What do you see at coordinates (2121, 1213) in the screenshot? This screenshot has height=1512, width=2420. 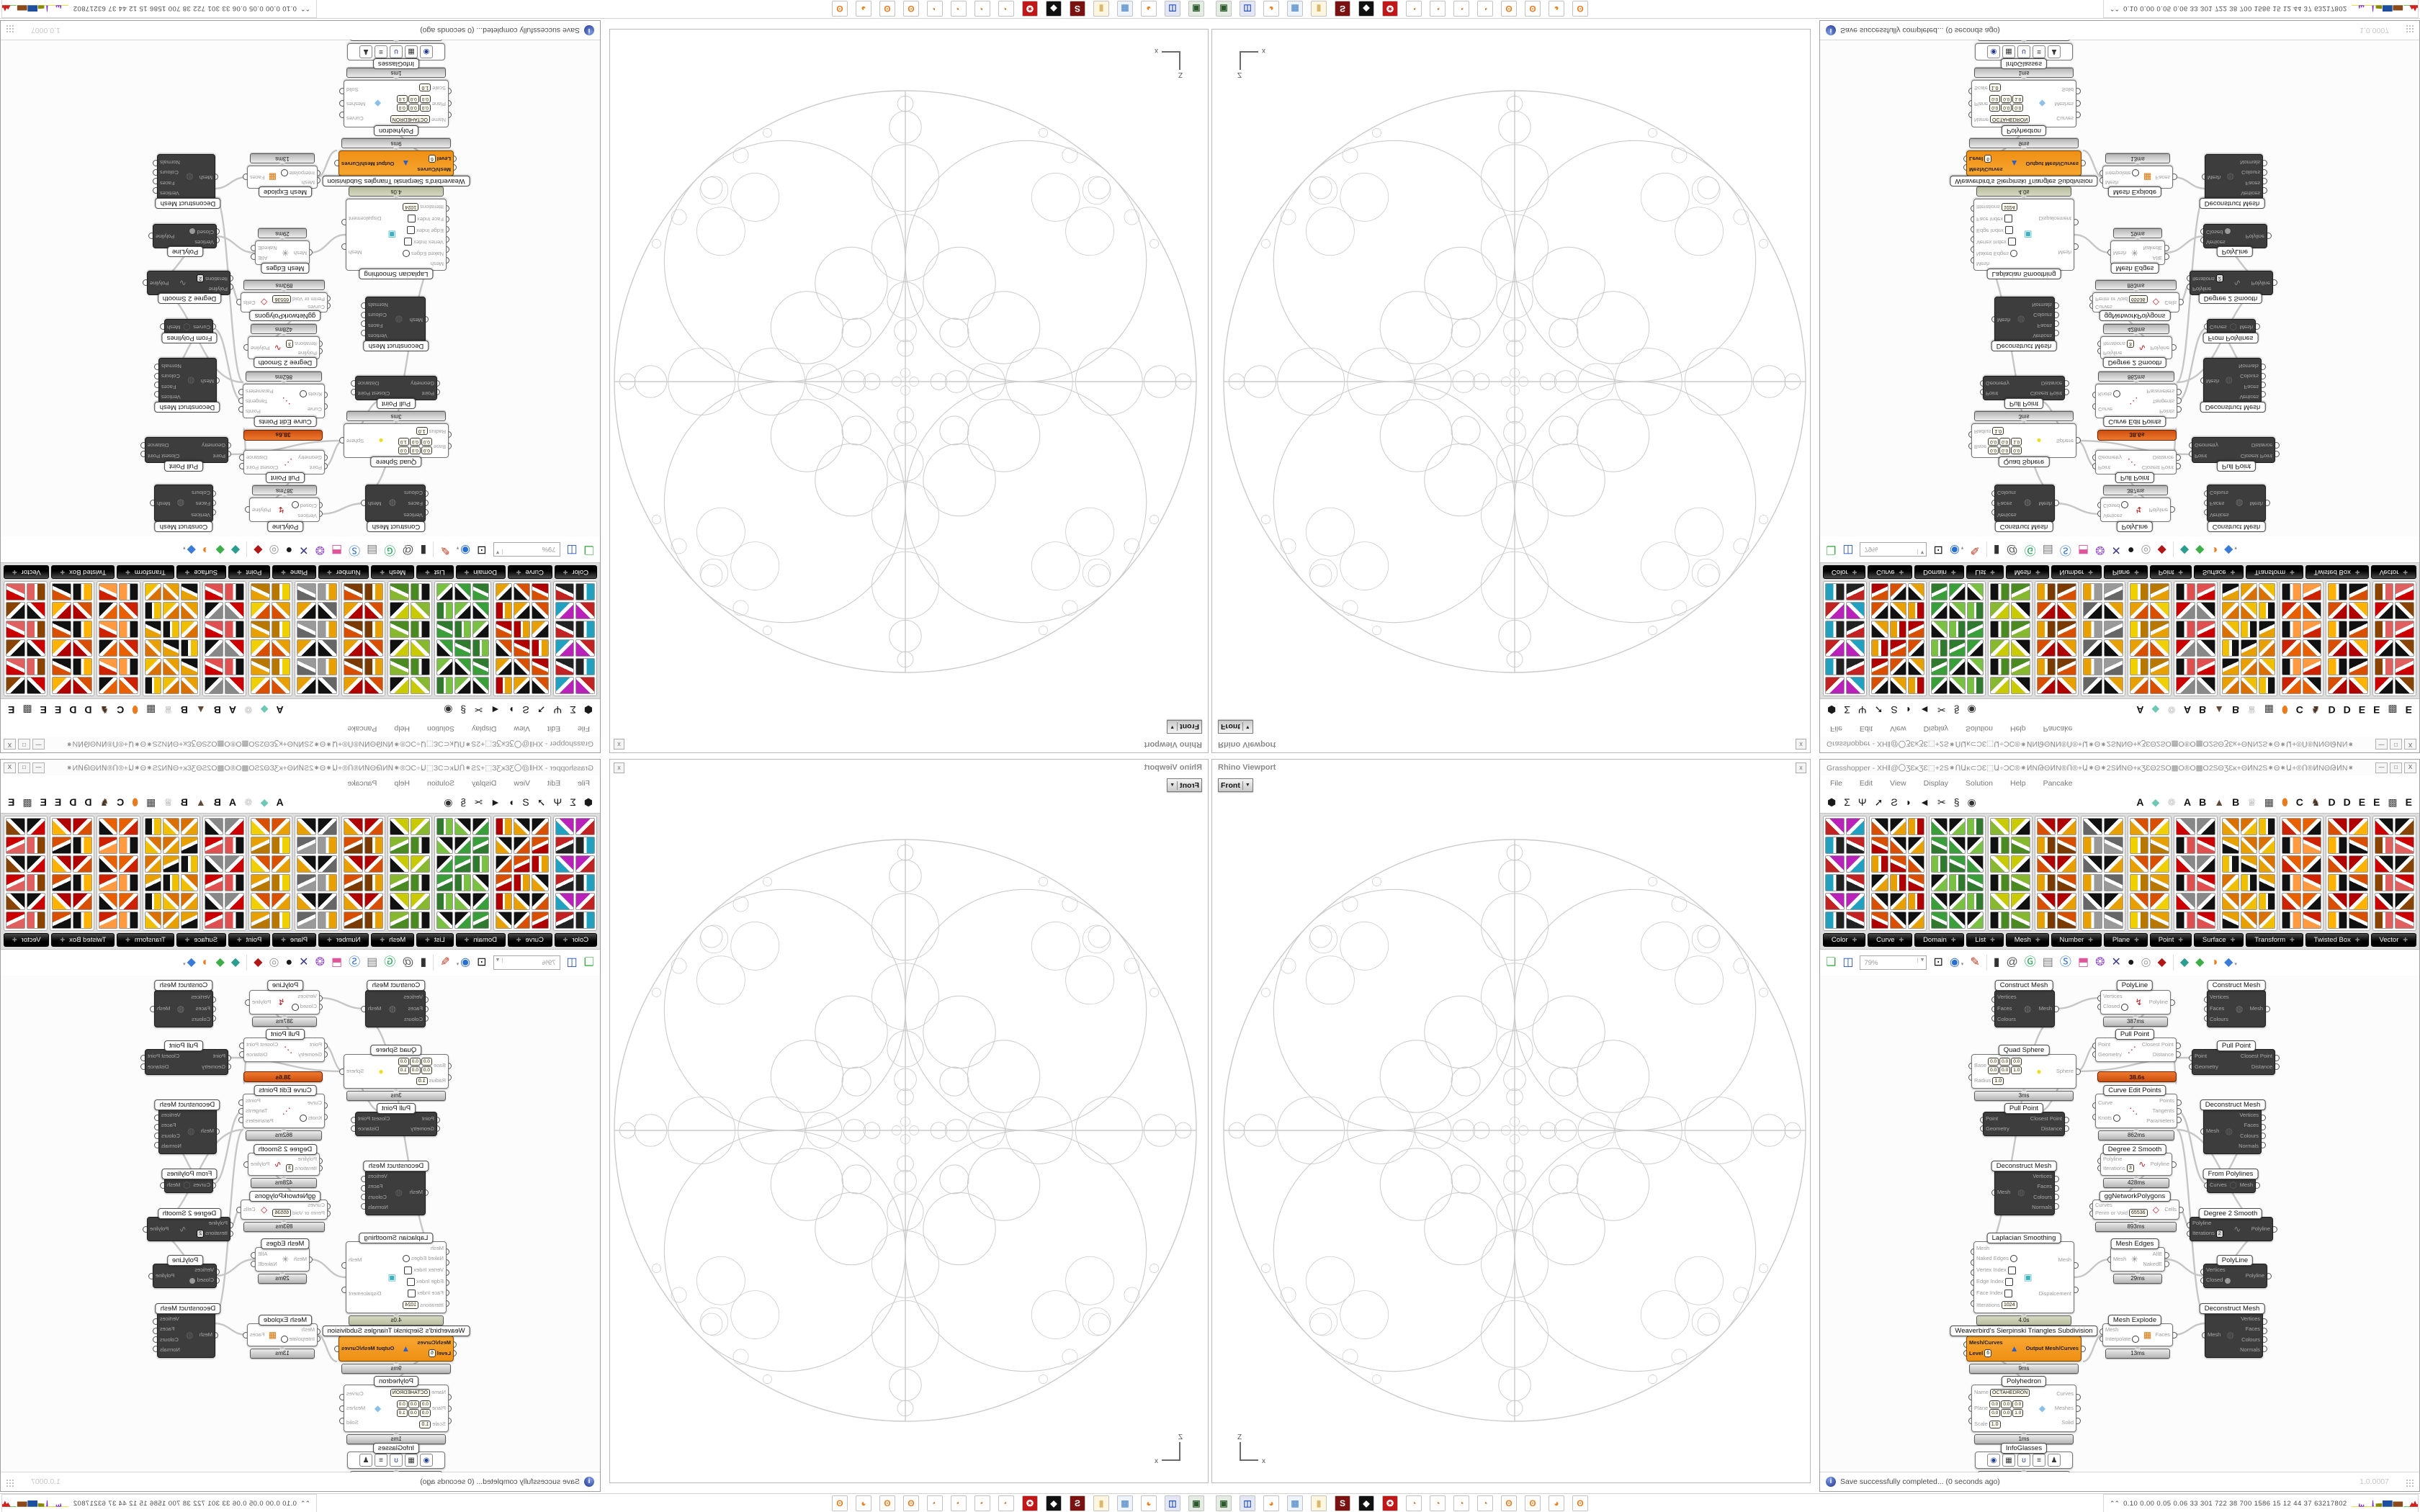 I see `port-in: Perim or Void 65536` at bounding box center [2121, 1213].